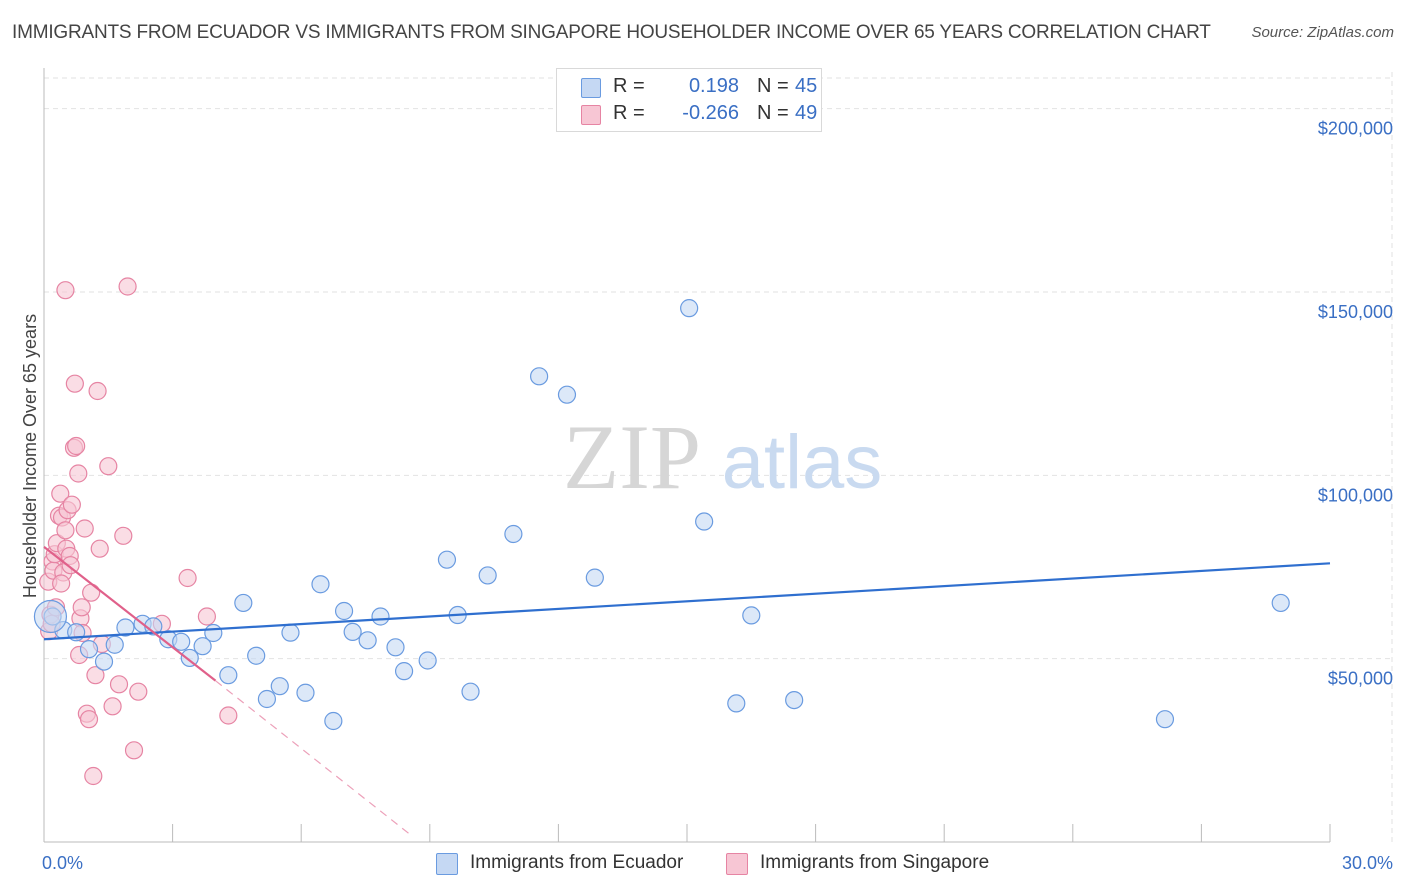 This screenshot has width=1406, height=892. What do you see at coordinates (713, 86) in the screenshot?
I see `legend-r-value: 0.198` at bounding box center [713, 86].